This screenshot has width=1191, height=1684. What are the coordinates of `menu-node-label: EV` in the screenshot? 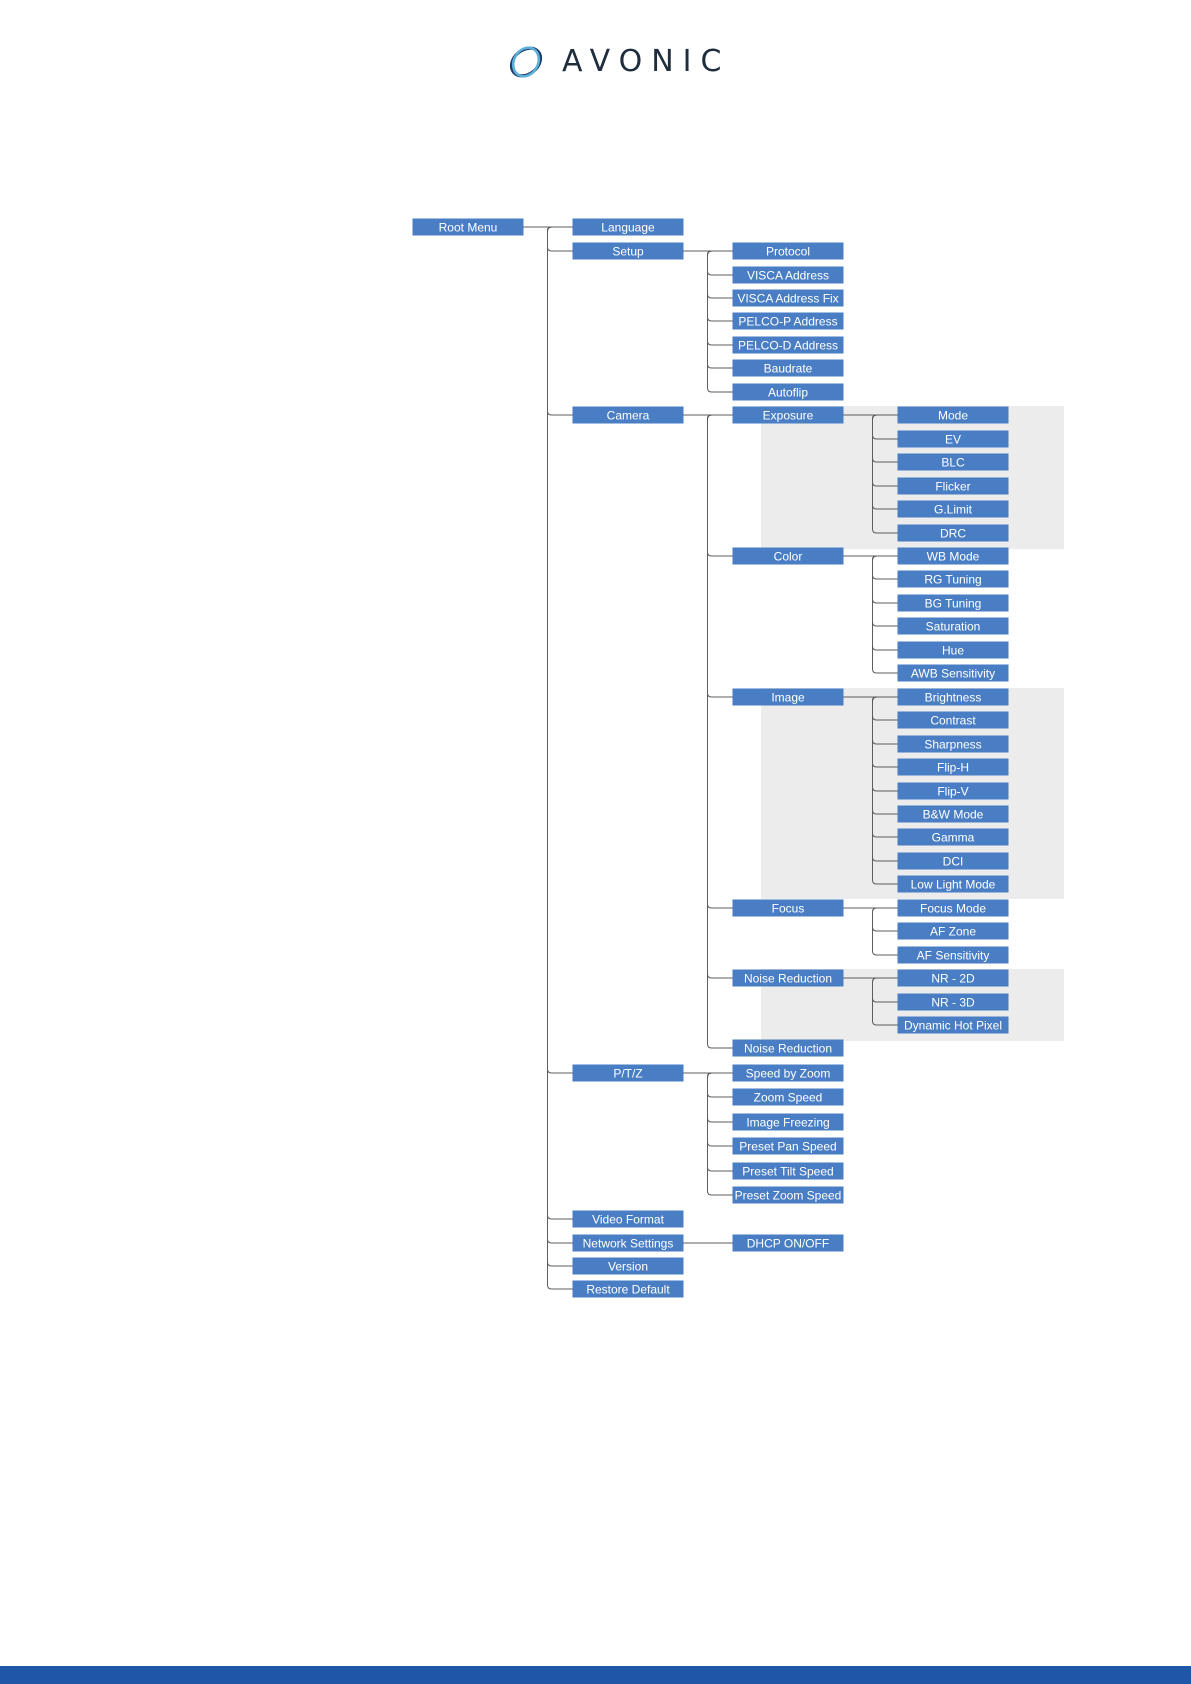 It's located at (953, 440).